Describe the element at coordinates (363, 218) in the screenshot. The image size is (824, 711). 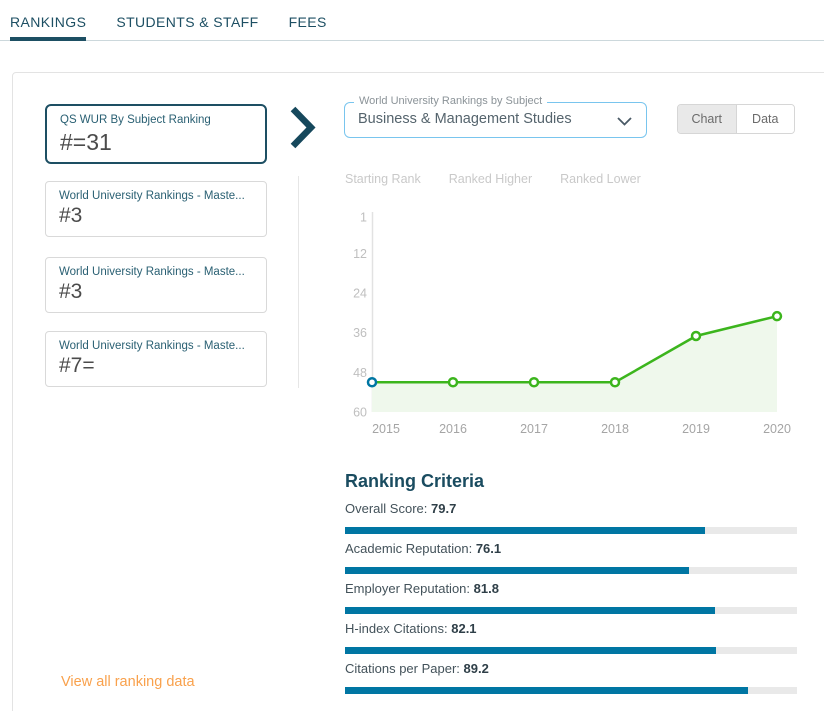
I see `y-tick-label: 1` at that location.